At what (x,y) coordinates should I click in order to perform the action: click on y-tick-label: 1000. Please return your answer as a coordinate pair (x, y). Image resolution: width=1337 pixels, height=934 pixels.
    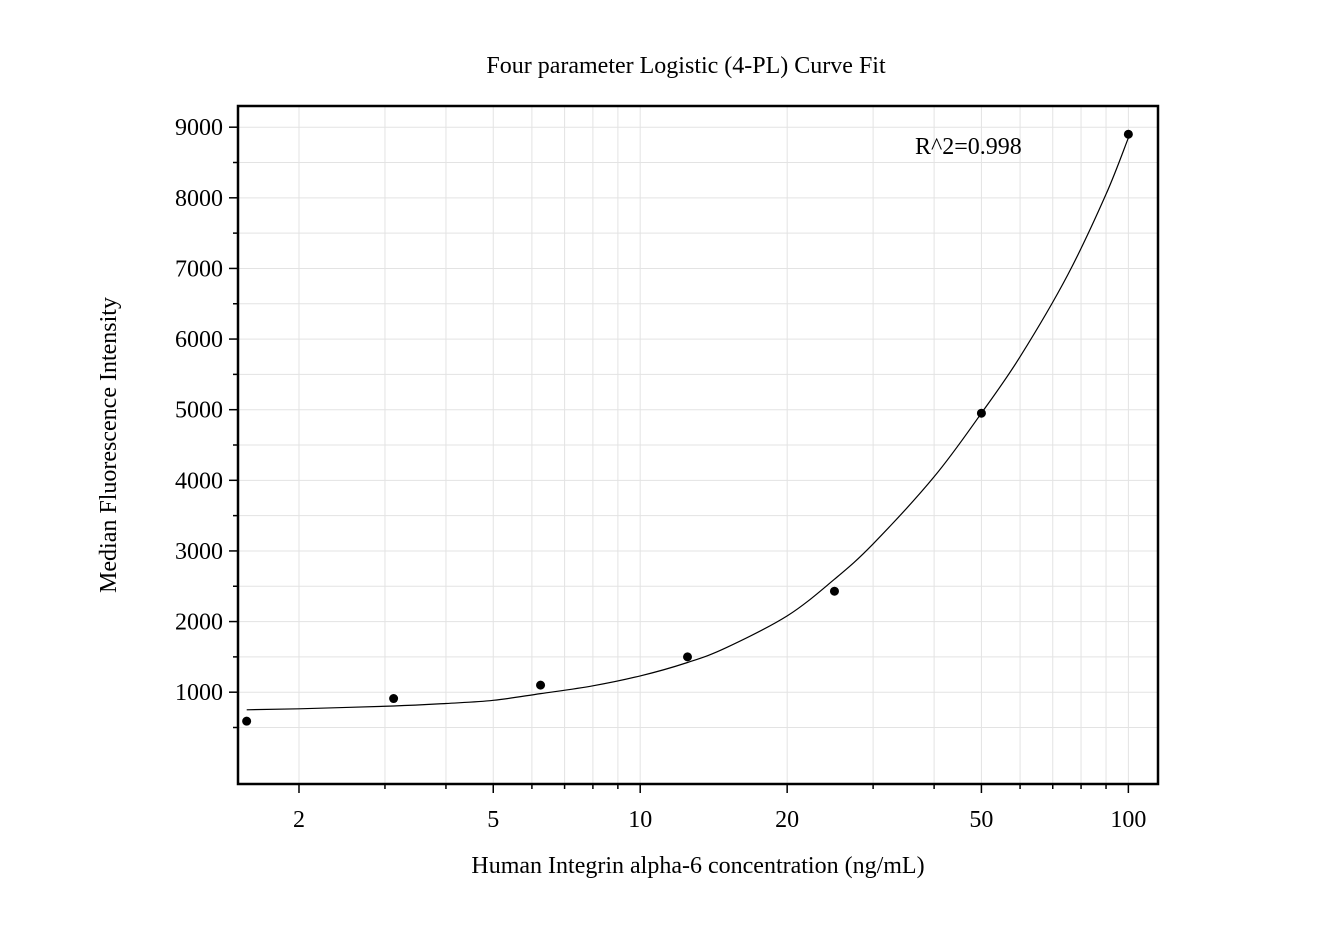
    Looking at the image, I should click on (199, 693).